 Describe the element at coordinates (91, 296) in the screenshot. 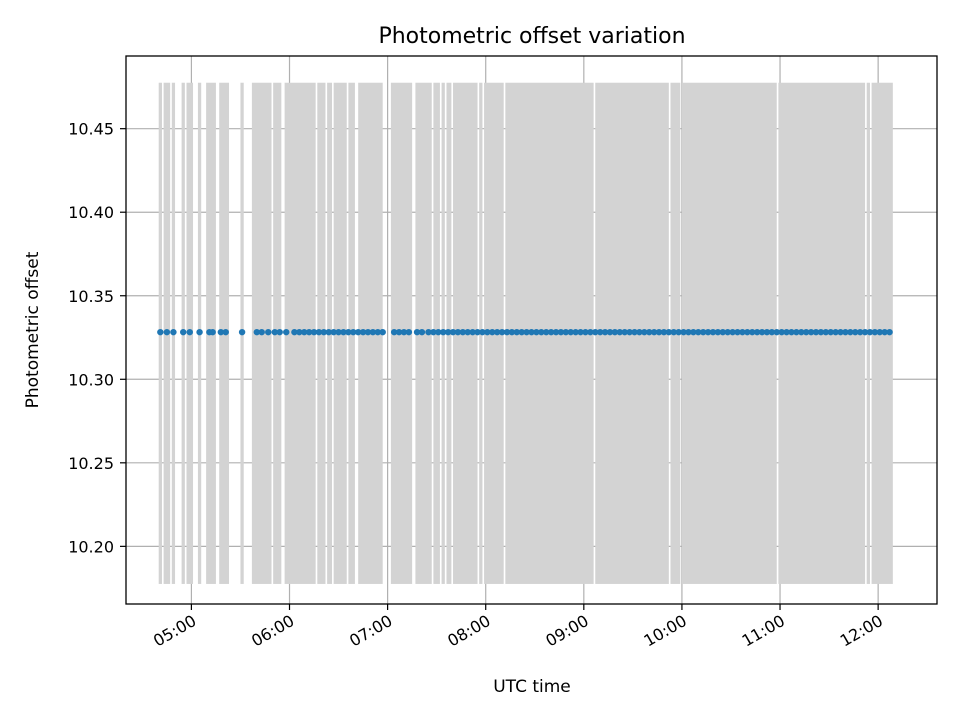

I see `y-tick-label: 10.35` at that location.